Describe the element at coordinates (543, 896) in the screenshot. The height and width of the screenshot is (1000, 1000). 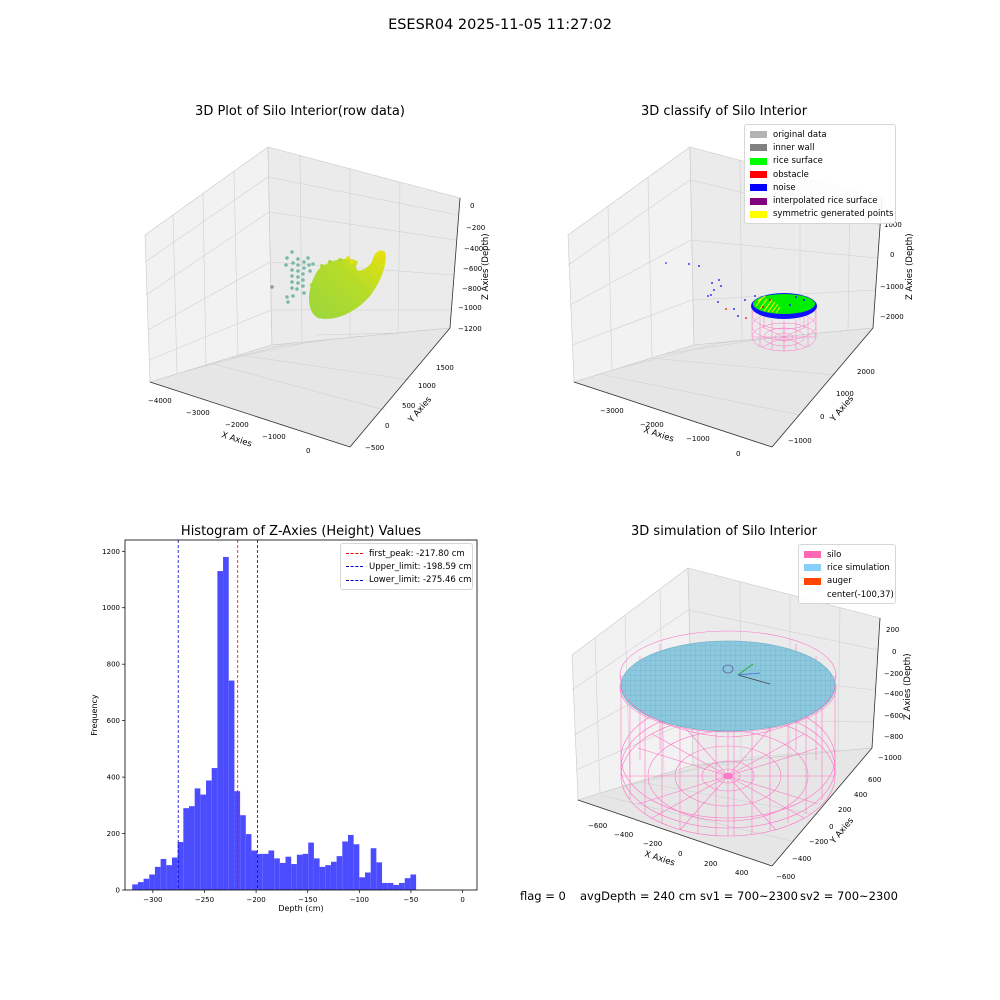
I see `footer-flag: flag = 0` at that location.